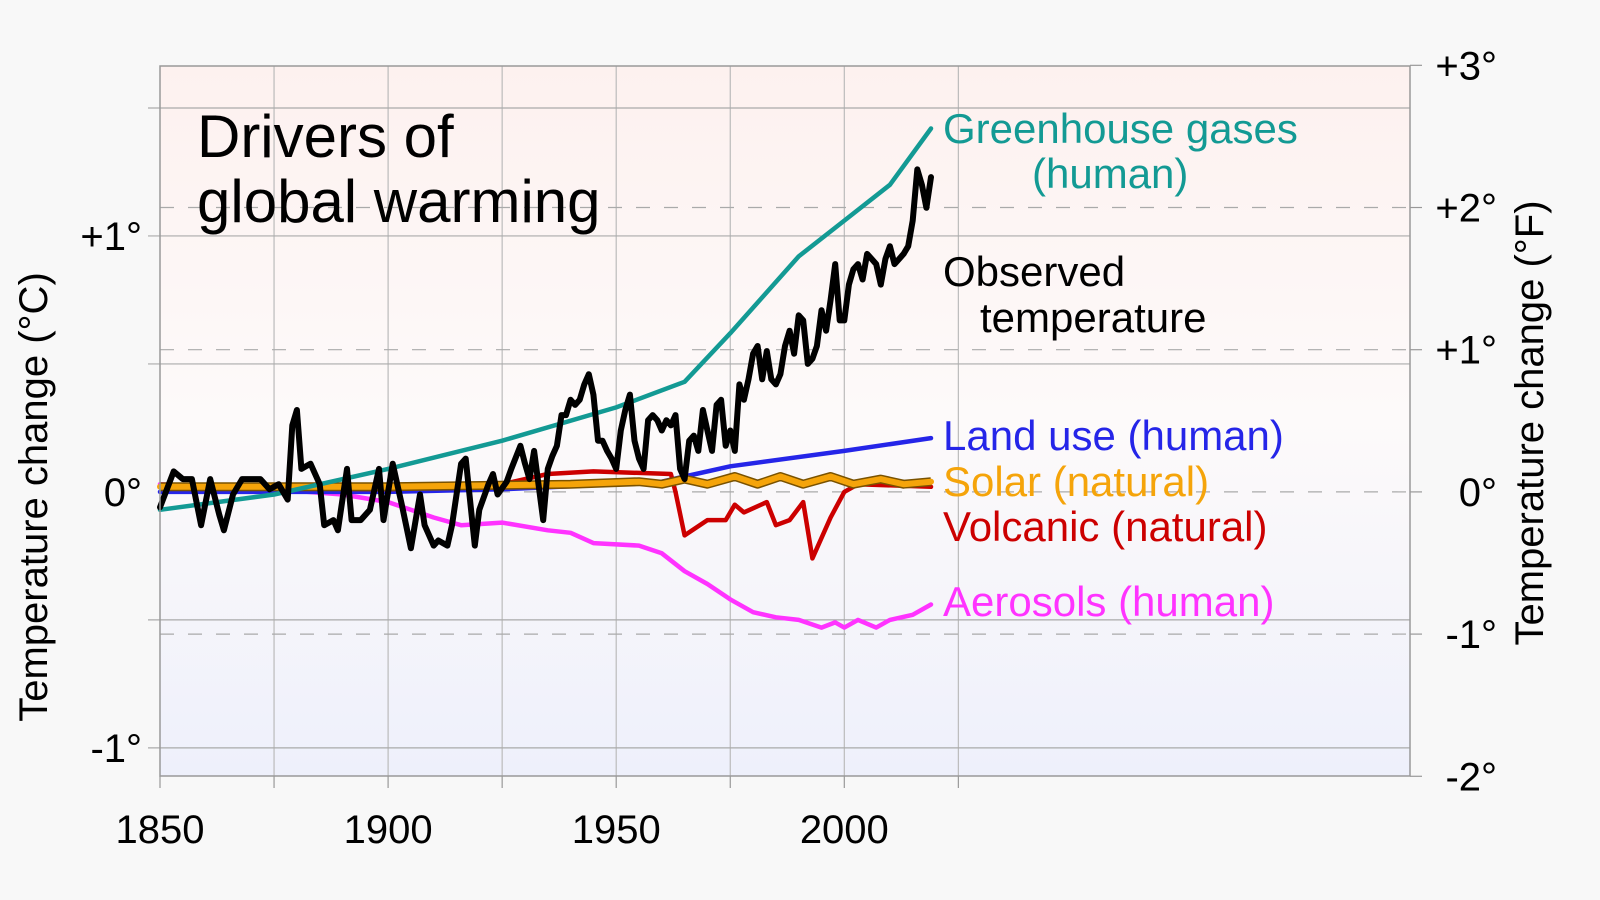 The width and height of the screenshot is (1600, 900). What do you see at coordinates (1471, 777) in the screenshot?
I see `y-tick-label-right: -2°` at bounding box center [1471, 777].